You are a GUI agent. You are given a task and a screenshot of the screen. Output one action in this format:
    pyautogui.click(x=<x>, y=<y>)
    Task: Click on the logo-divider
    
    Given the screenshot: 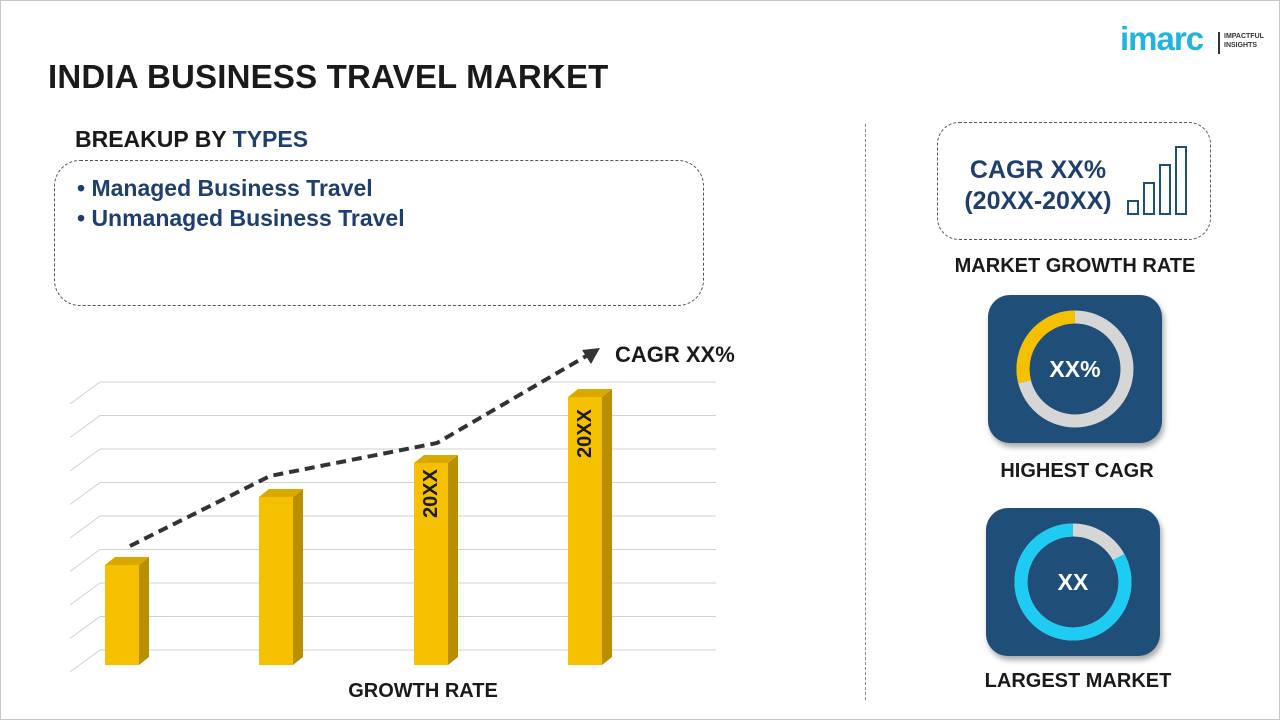 What is the action you would take?
    pyautogui.click(x=1219, y=43)
    